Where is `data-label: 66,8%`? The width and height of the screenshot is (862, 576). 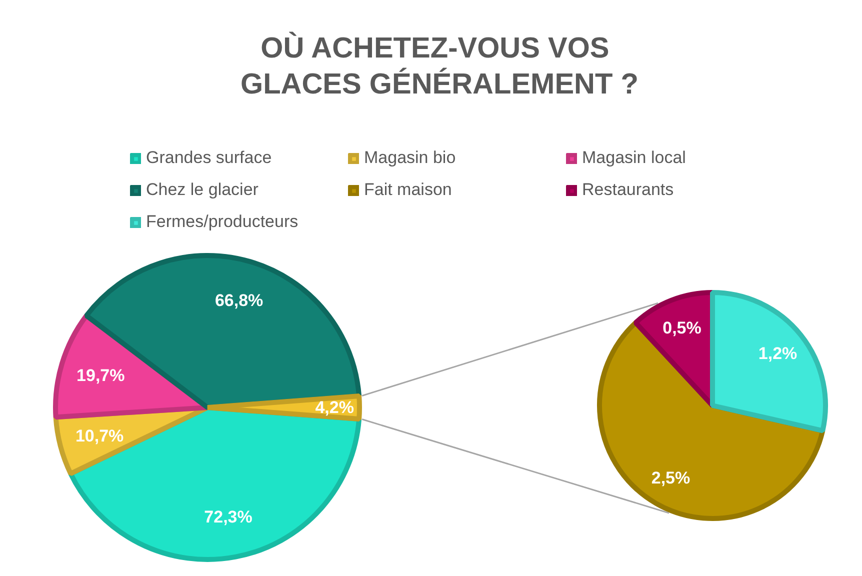
data-label: 66,8% is located at coordinates (239, 300).